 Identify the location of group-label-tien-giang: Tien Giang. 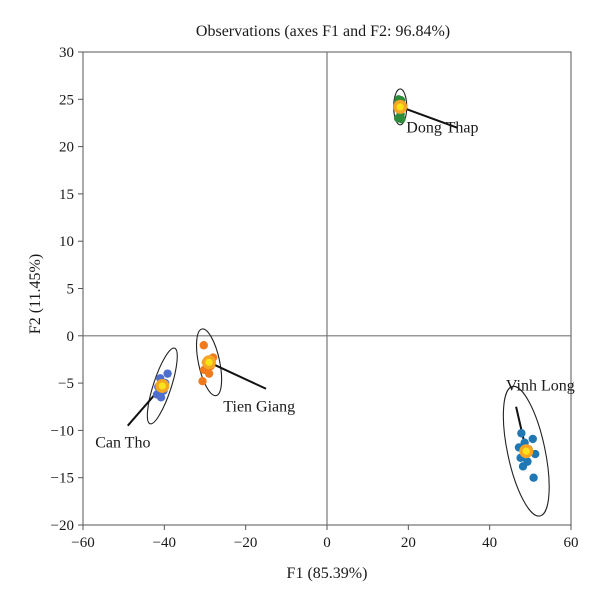
(259, 406).